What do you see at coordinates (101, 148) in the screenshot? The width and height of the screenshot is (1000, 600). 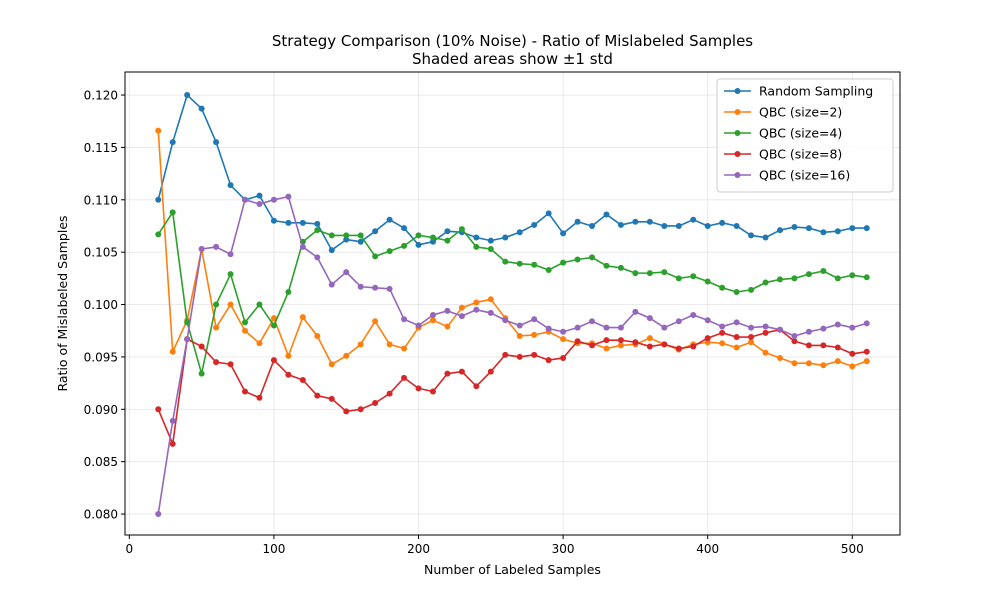 I see `y-tick-label: 0.115` at bounding box center [101, 148].